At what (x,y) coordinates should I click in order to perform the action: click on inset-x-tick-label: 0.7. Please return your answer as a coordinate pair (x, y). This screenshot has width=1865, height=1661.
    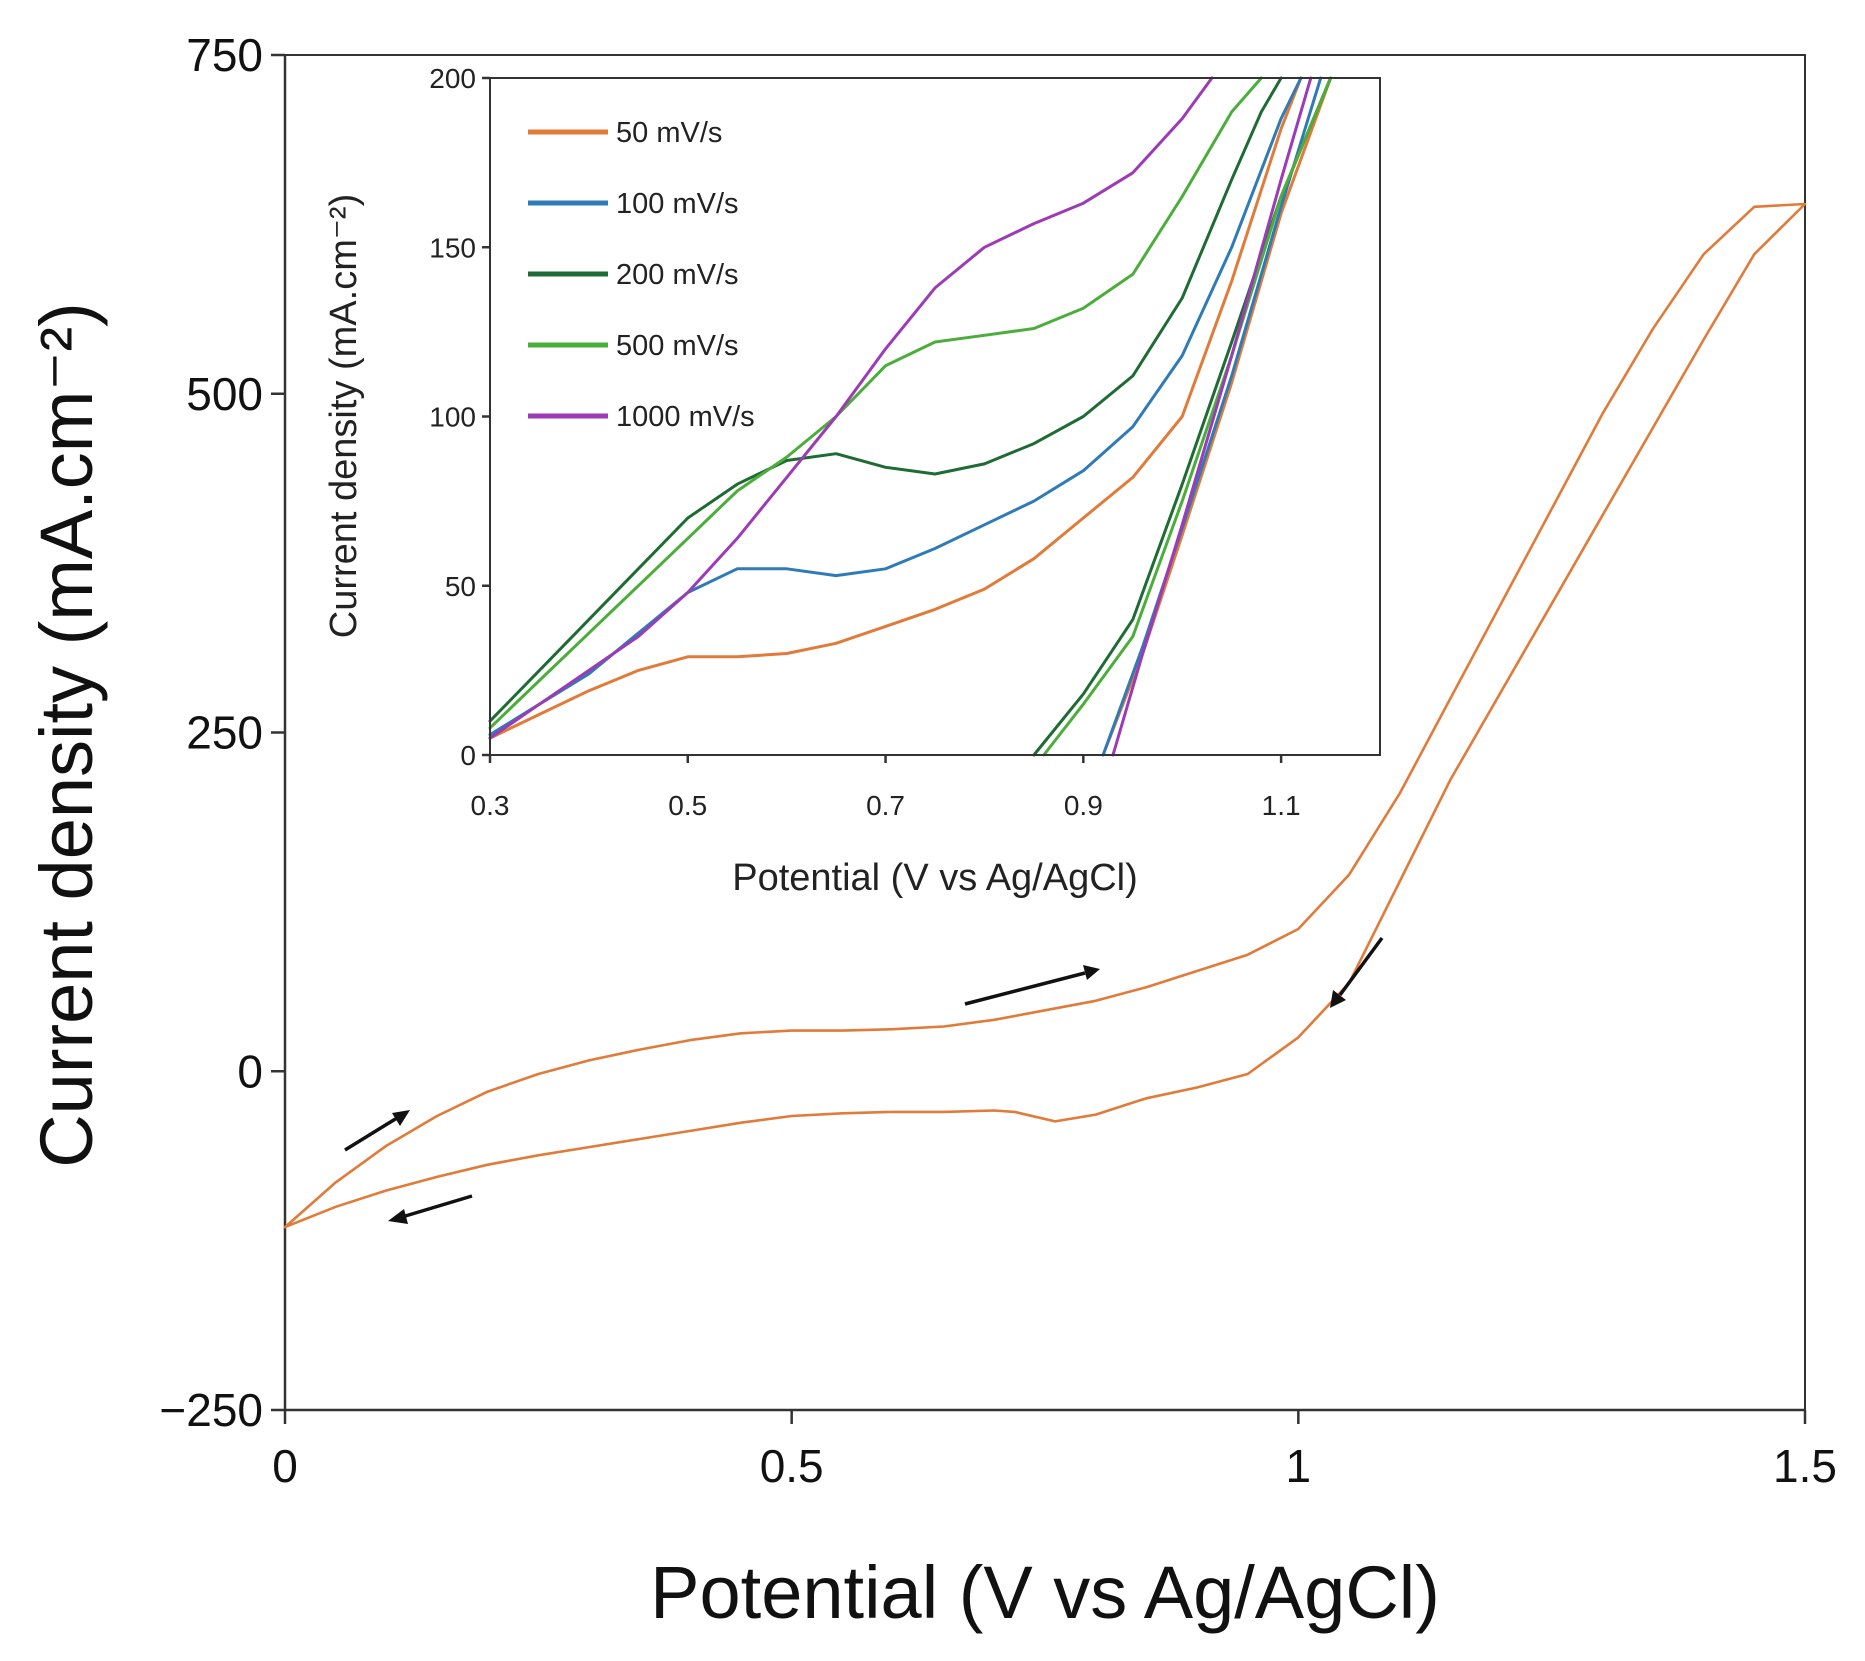
    Looking at the image, I should click on (885, 805).